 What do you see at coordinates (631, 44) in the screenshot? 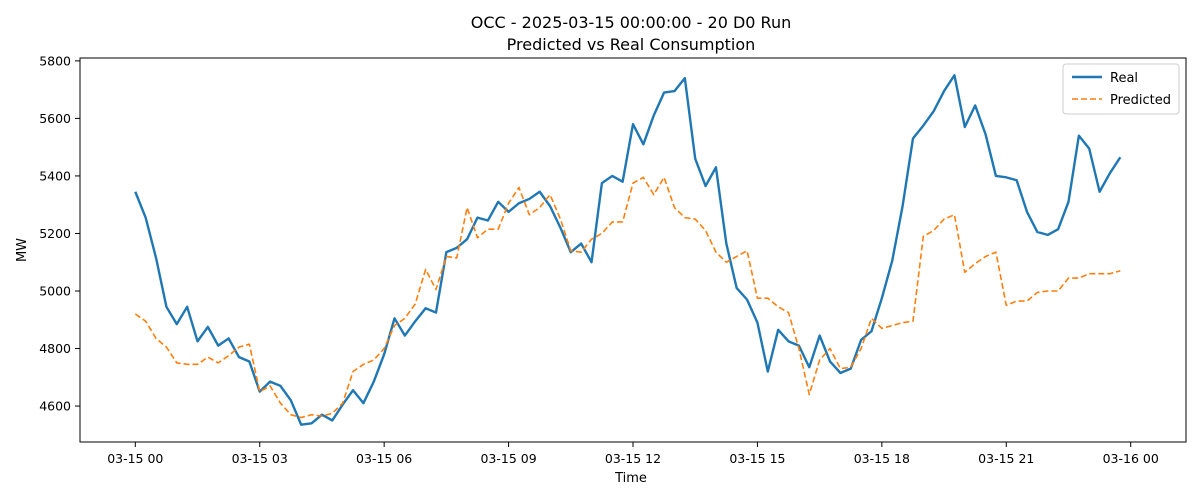
I see `chart-subtitle: Predicted vs Real Consumption` at bounding box center [631, 44].